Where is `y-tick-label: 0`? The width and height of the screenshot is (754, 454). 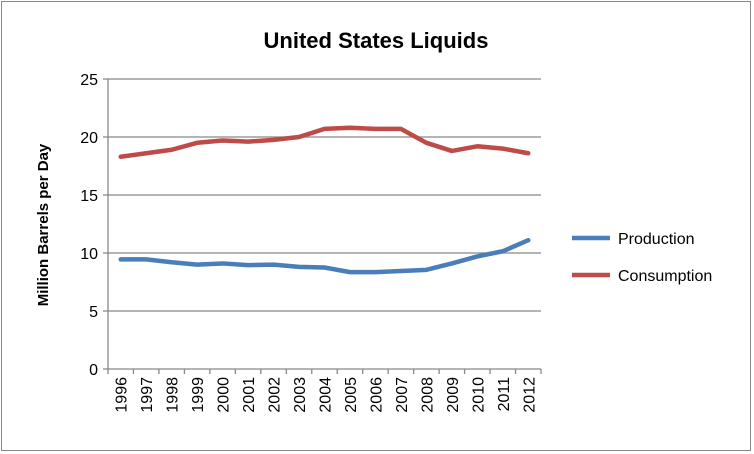 y-tick-label: 0 is located at coordinates (93, 370).